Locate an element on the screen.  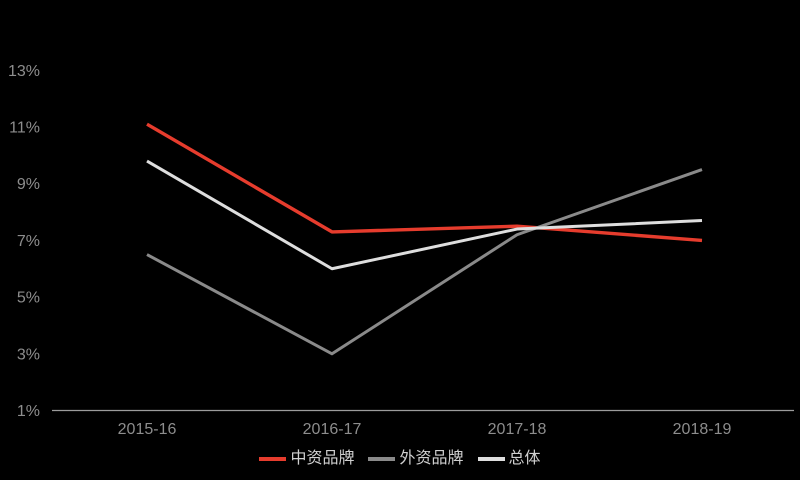
y-axis-tick-label: 11% is located at coordinates (24, 128).